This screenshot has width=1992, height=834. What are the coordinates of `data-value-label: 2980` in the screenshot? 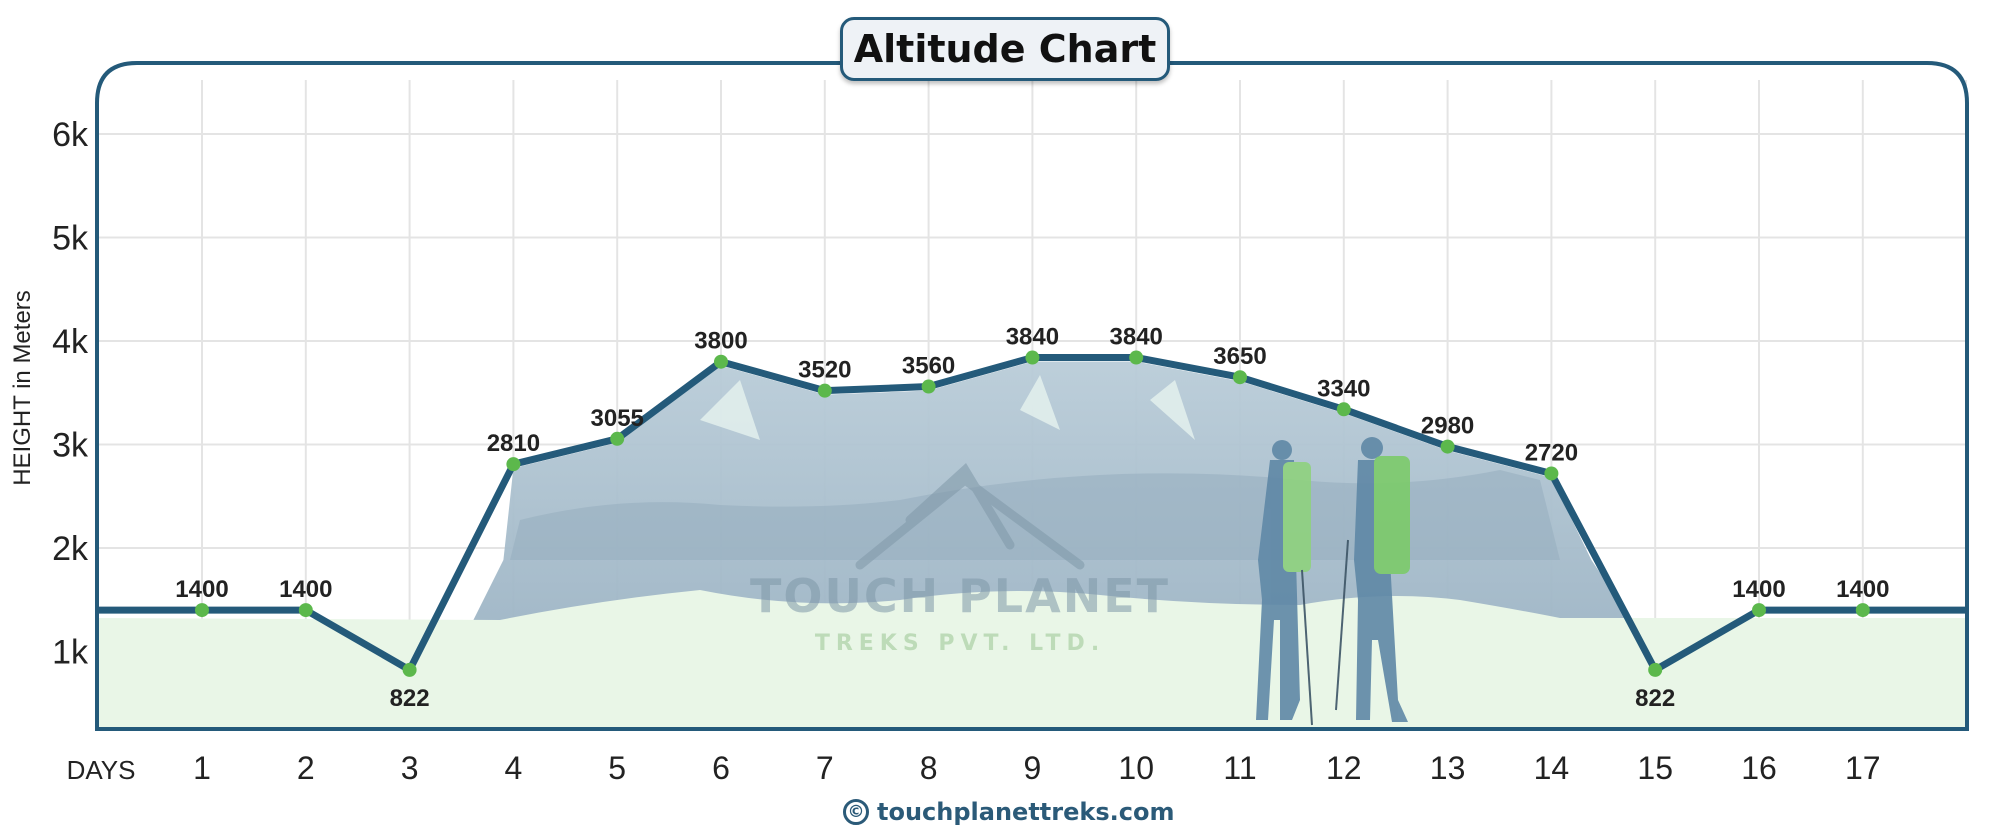 It's located at (1447, 426).